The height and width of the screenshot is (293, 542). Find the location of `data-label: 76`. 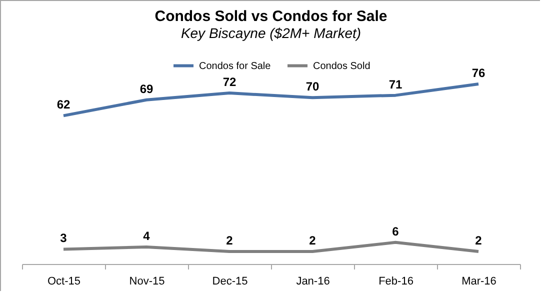

data-label: 76 is located at coordinates (479, 73).